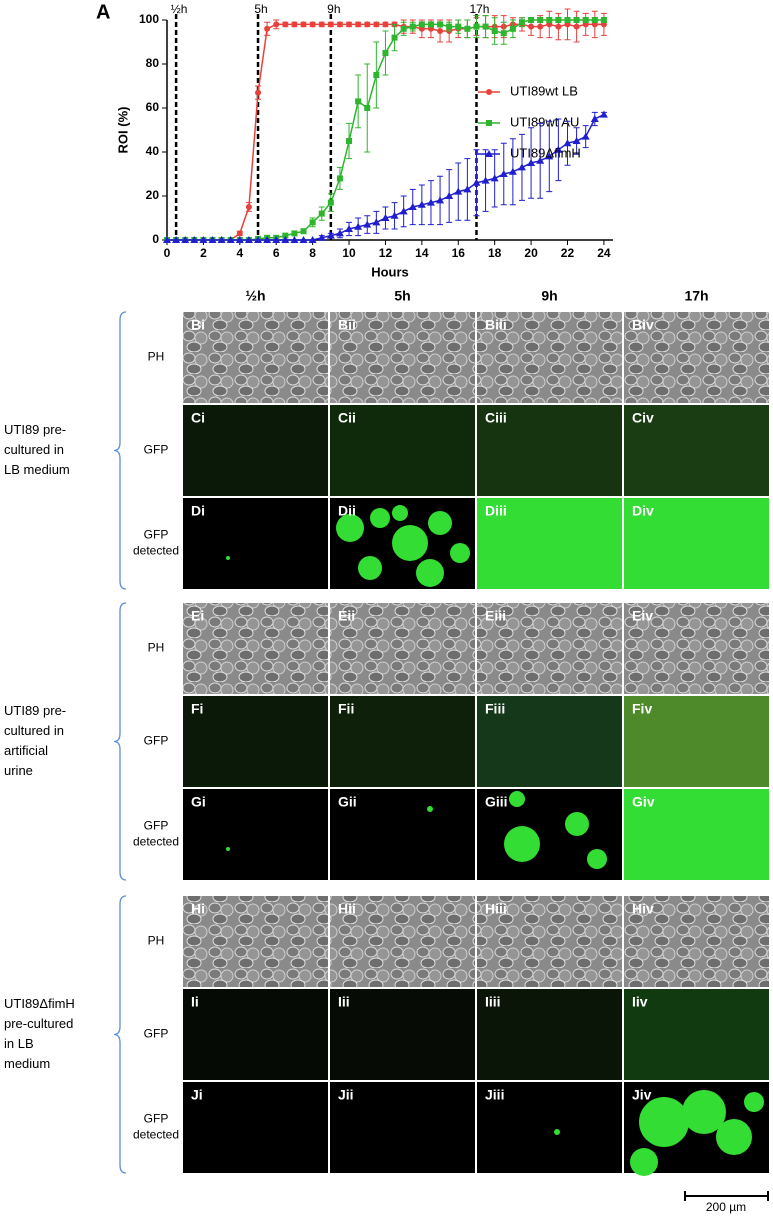  I want to click on tile-label: Hi, so click(198, 909).